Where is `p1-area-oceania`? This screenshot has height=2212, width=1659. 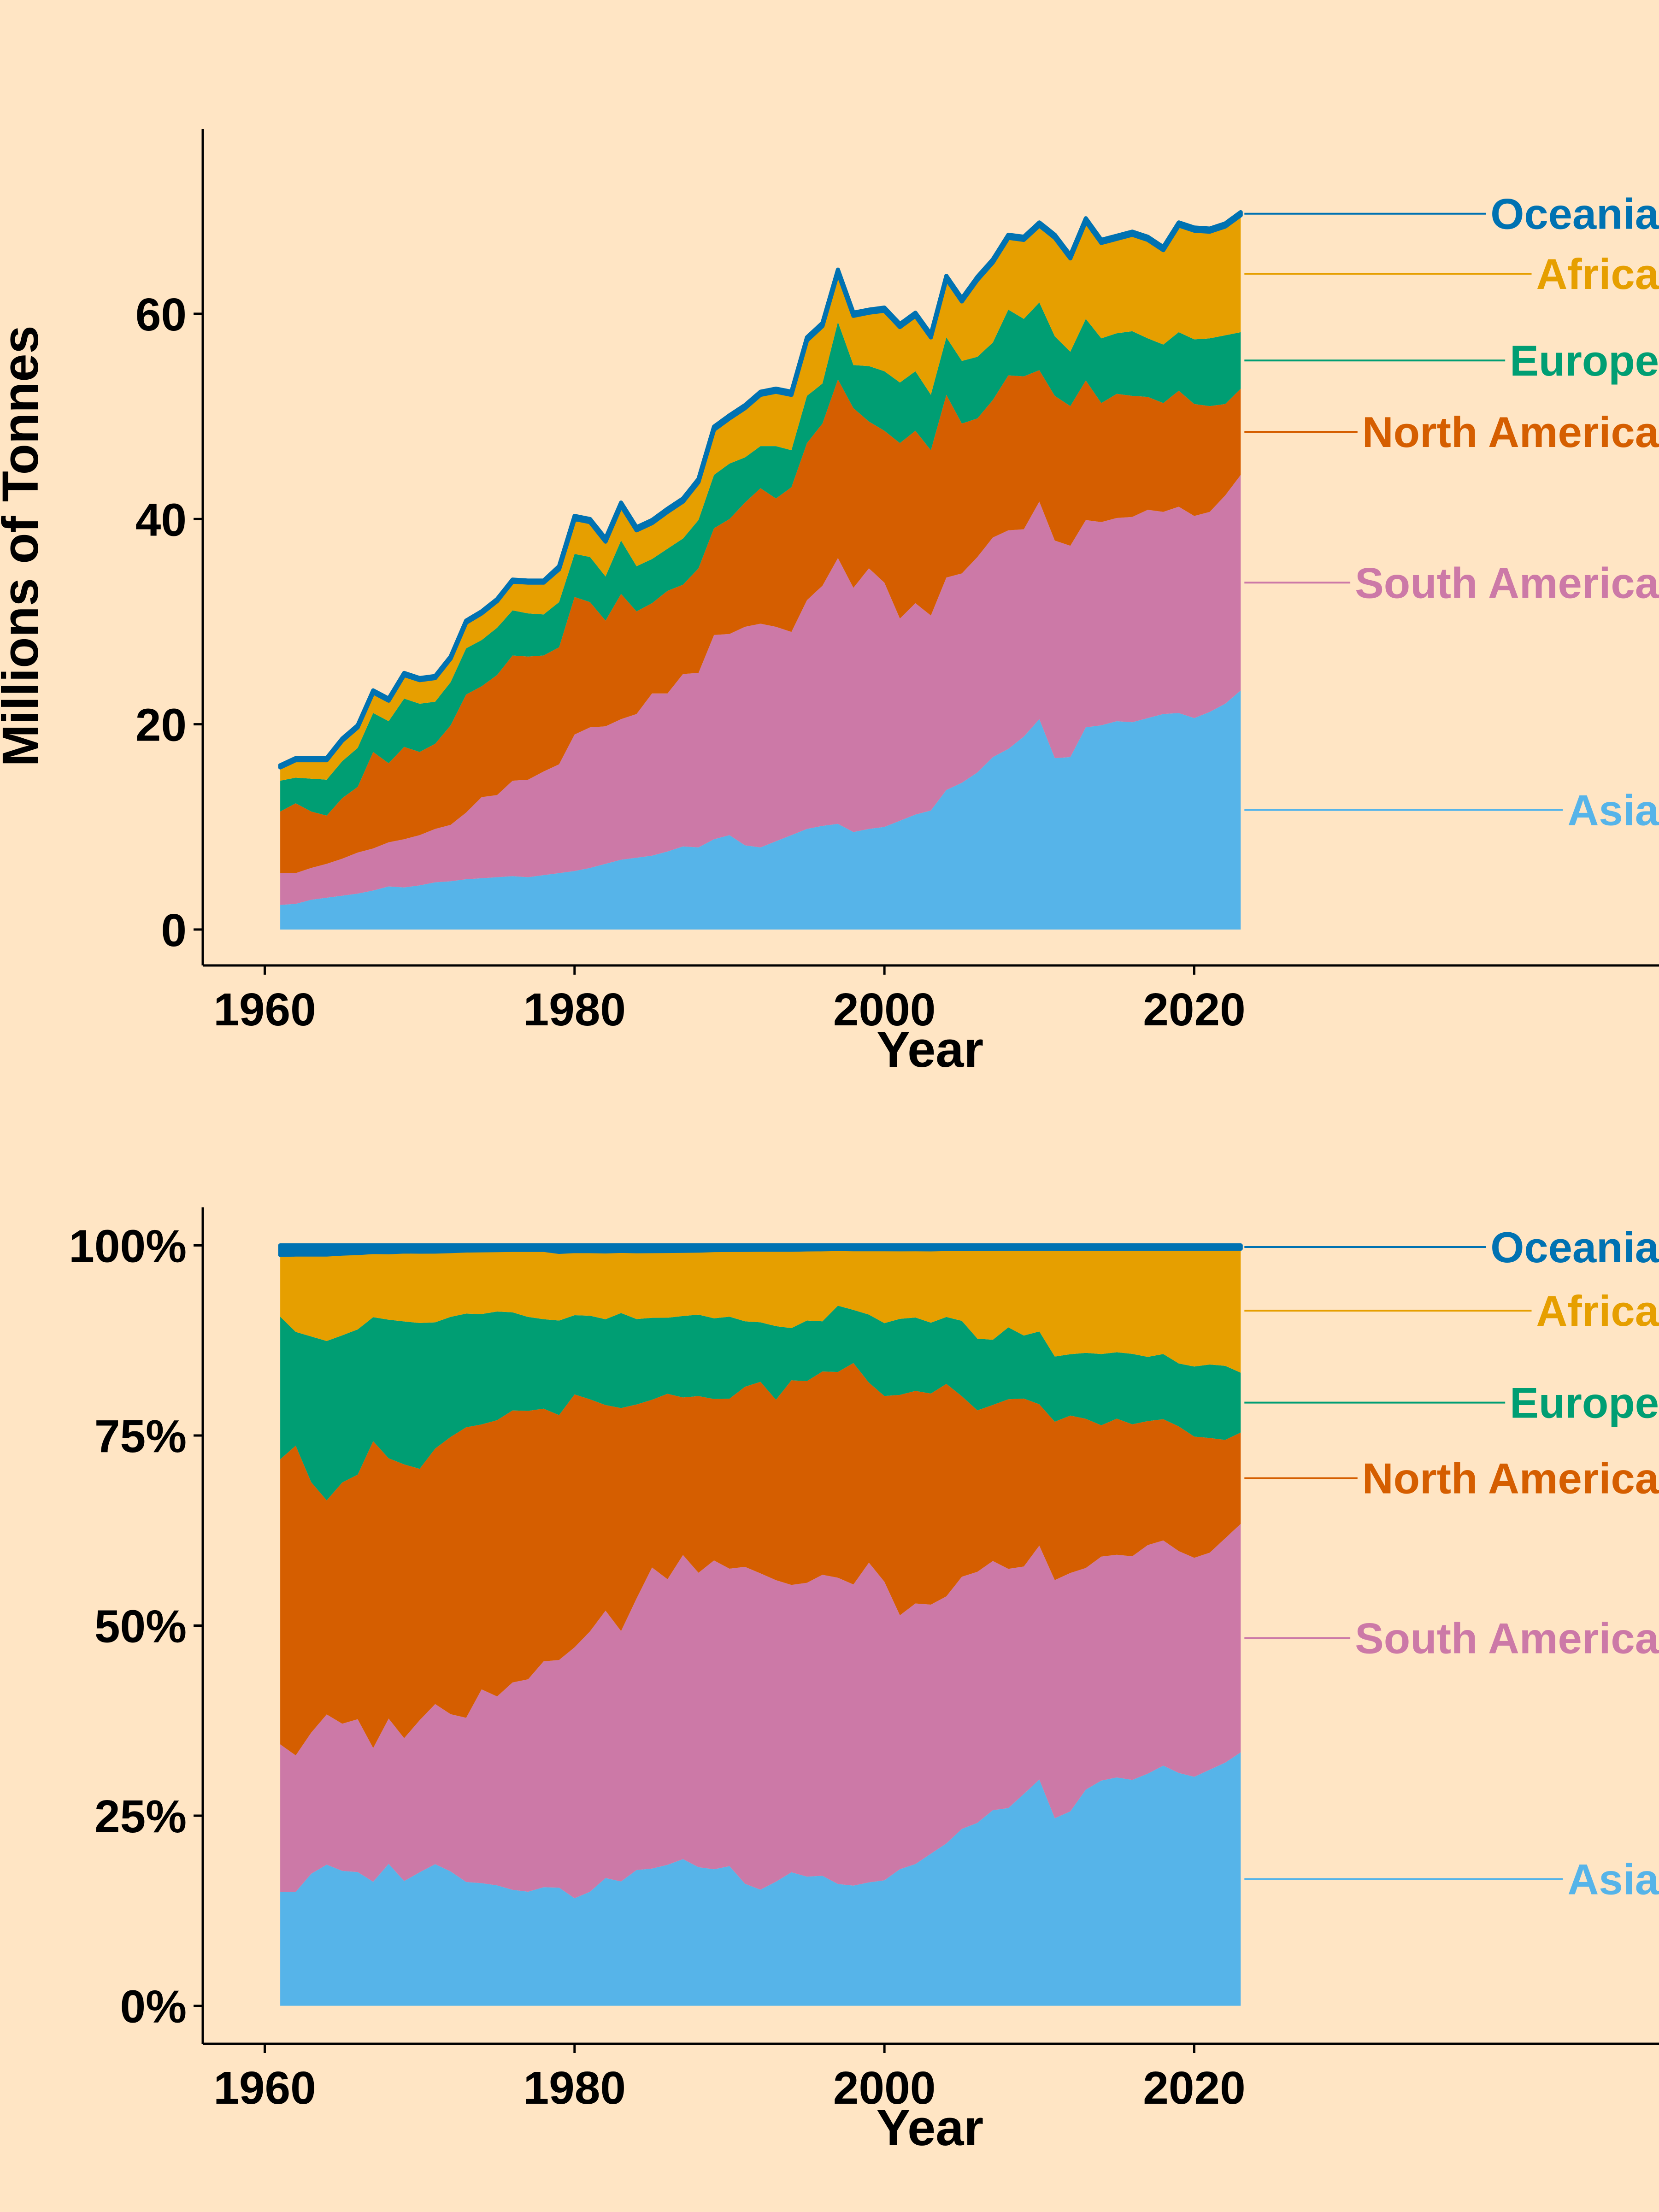 p1-area-oceania is located at coordinates (760, 490).